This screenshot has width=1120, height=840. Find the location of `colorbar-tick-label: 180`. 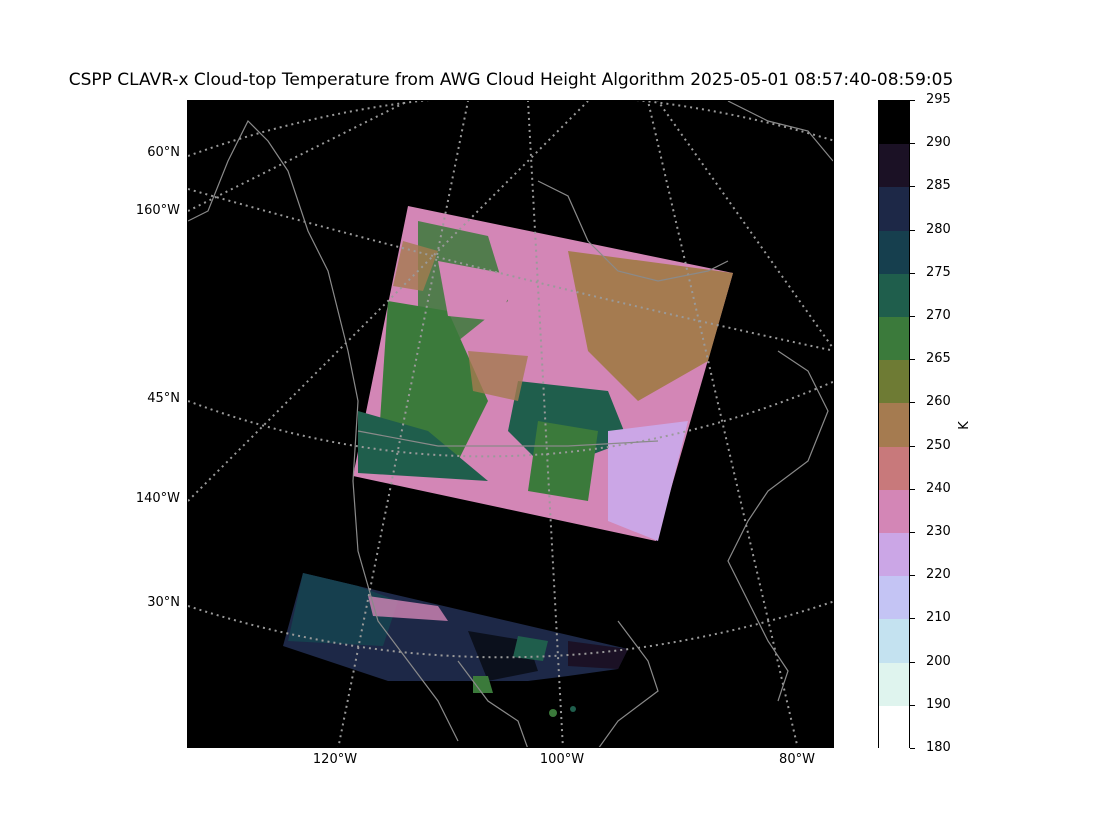

colorbar-tick-label: 180 is located at coordinates (938, 747).